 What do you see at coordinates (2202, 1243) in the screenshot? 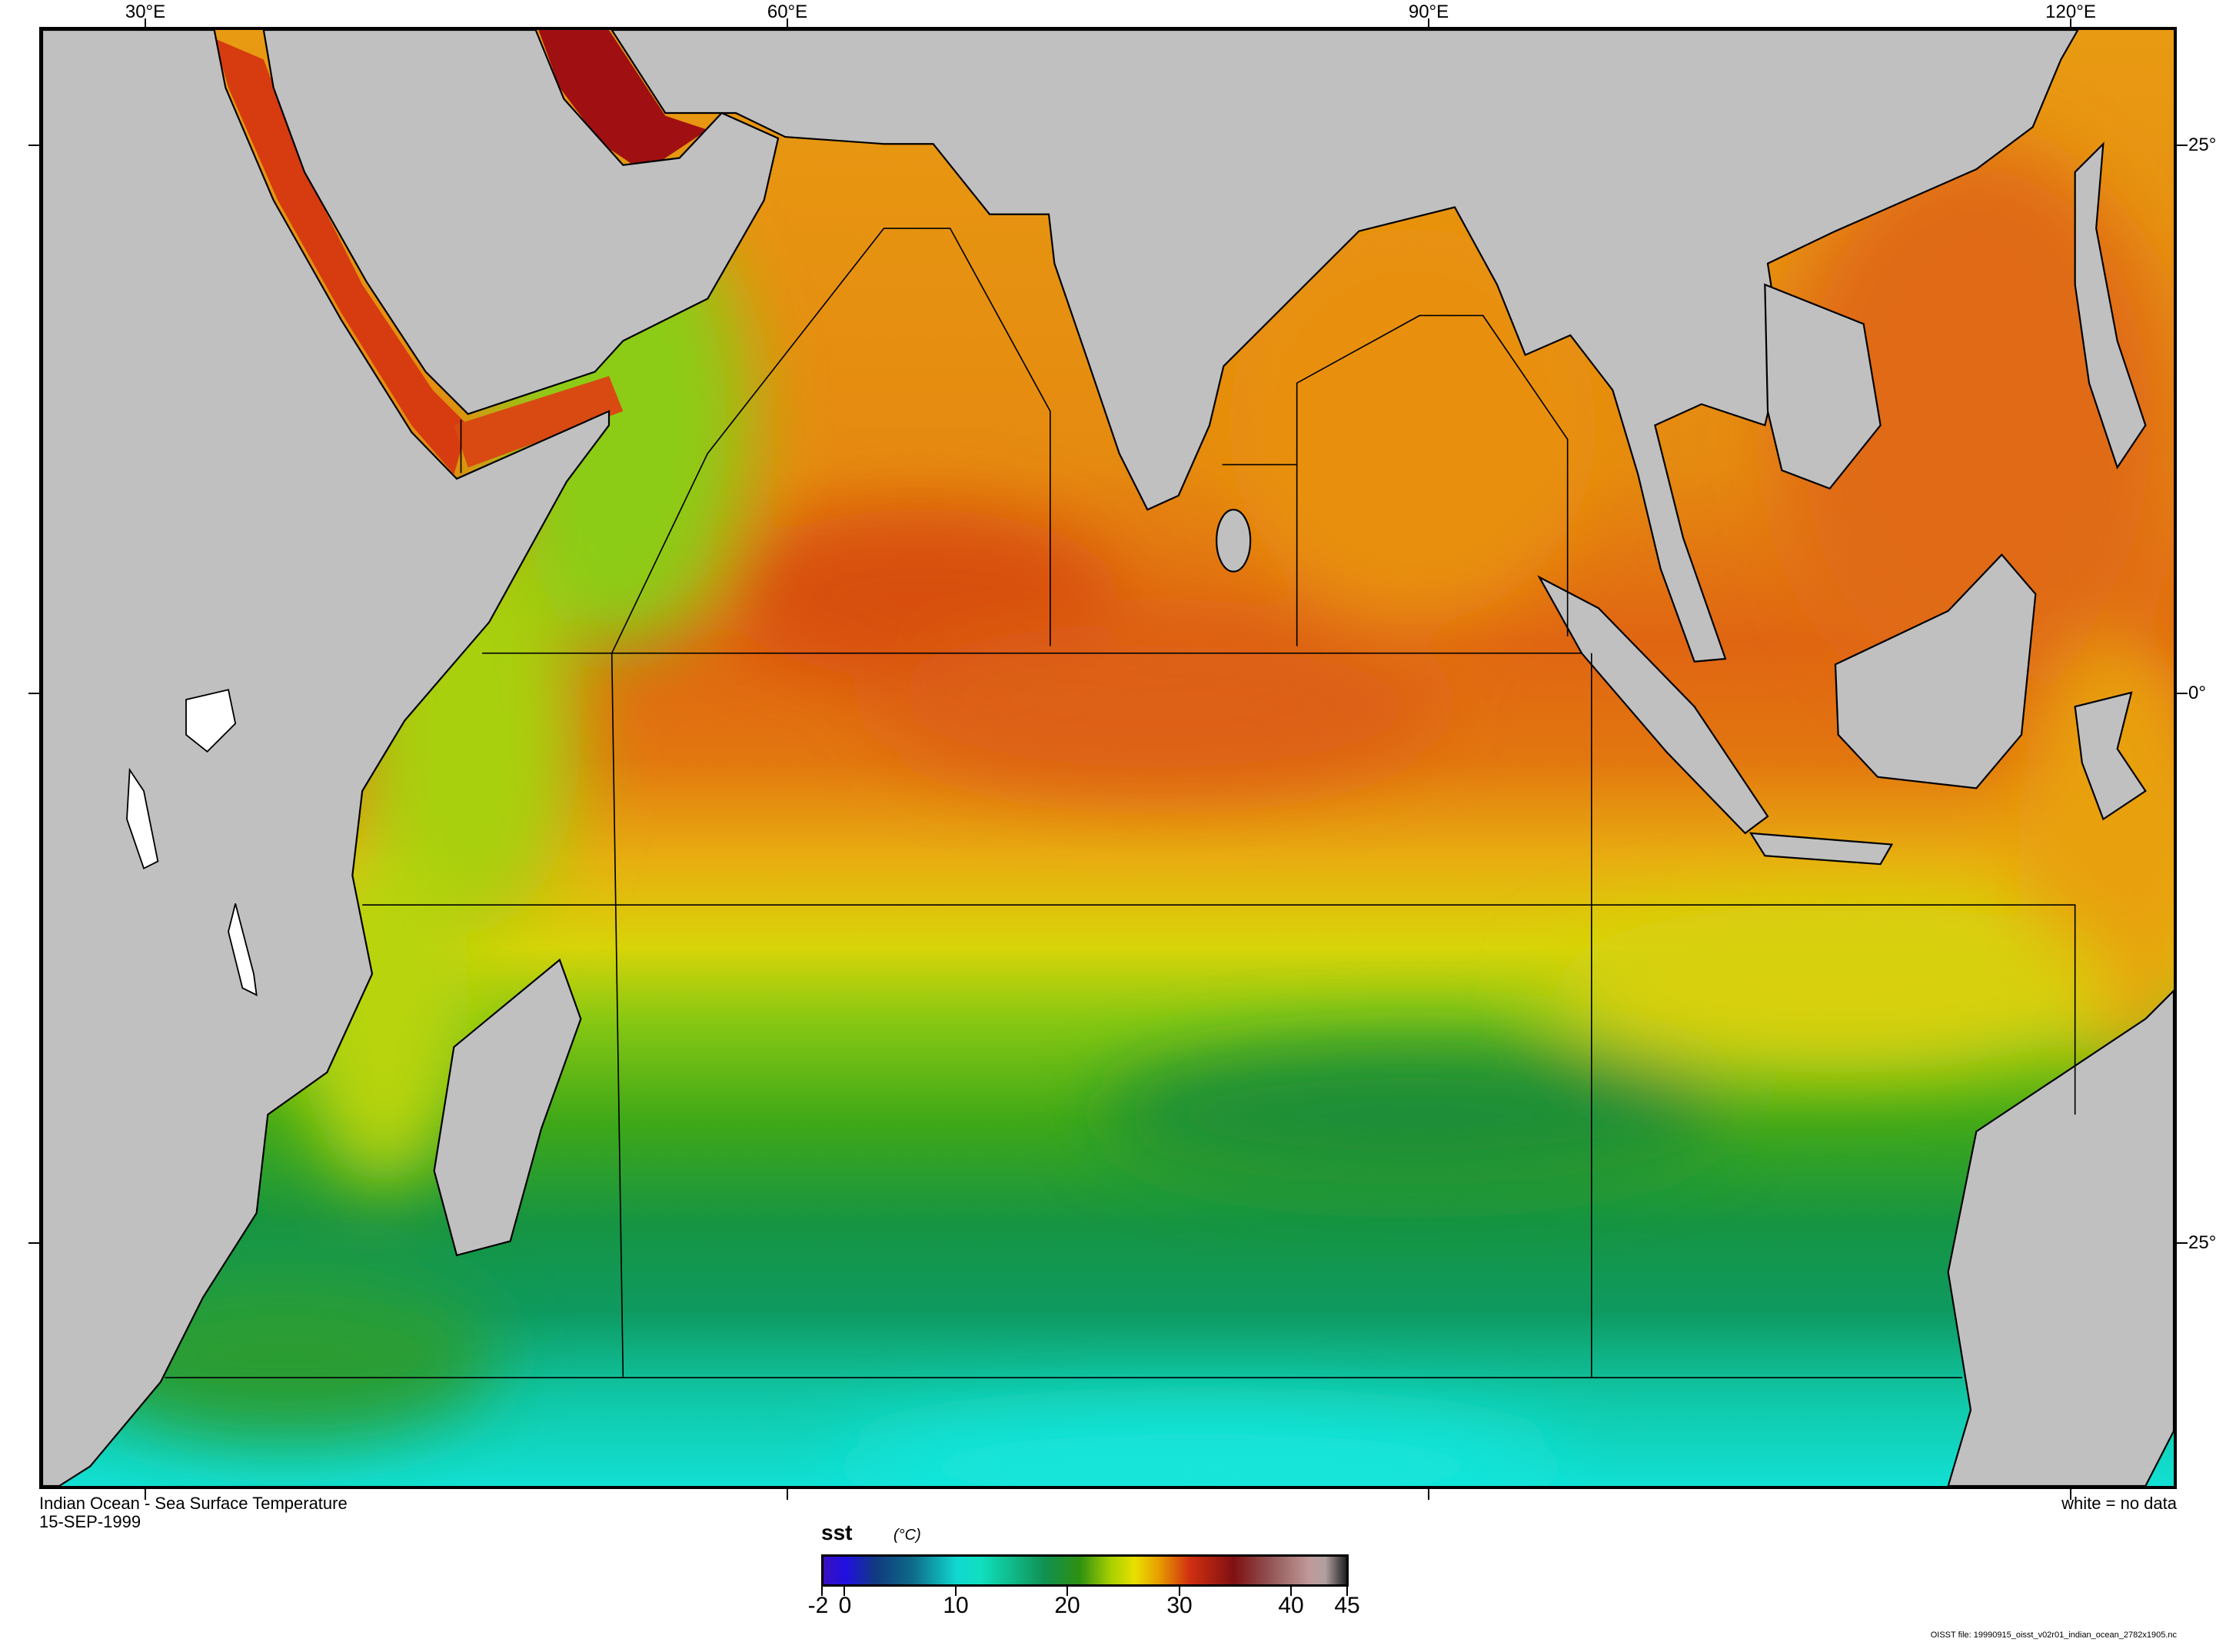
I see `lat-label-25s: 25°` at bounding box center [2202, 1243].